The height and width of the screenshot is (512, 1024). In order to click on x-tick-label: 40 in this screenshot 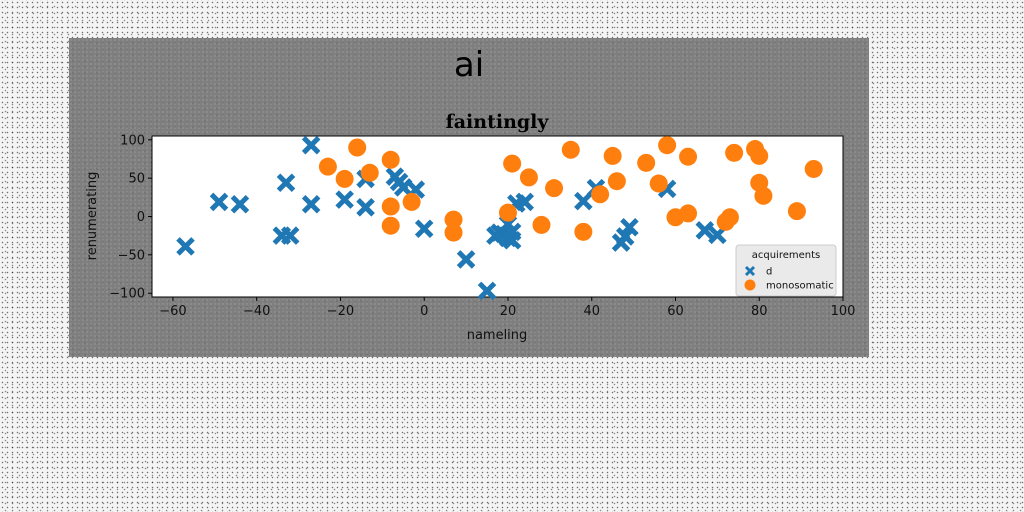, I will do `click(591, 311)`.